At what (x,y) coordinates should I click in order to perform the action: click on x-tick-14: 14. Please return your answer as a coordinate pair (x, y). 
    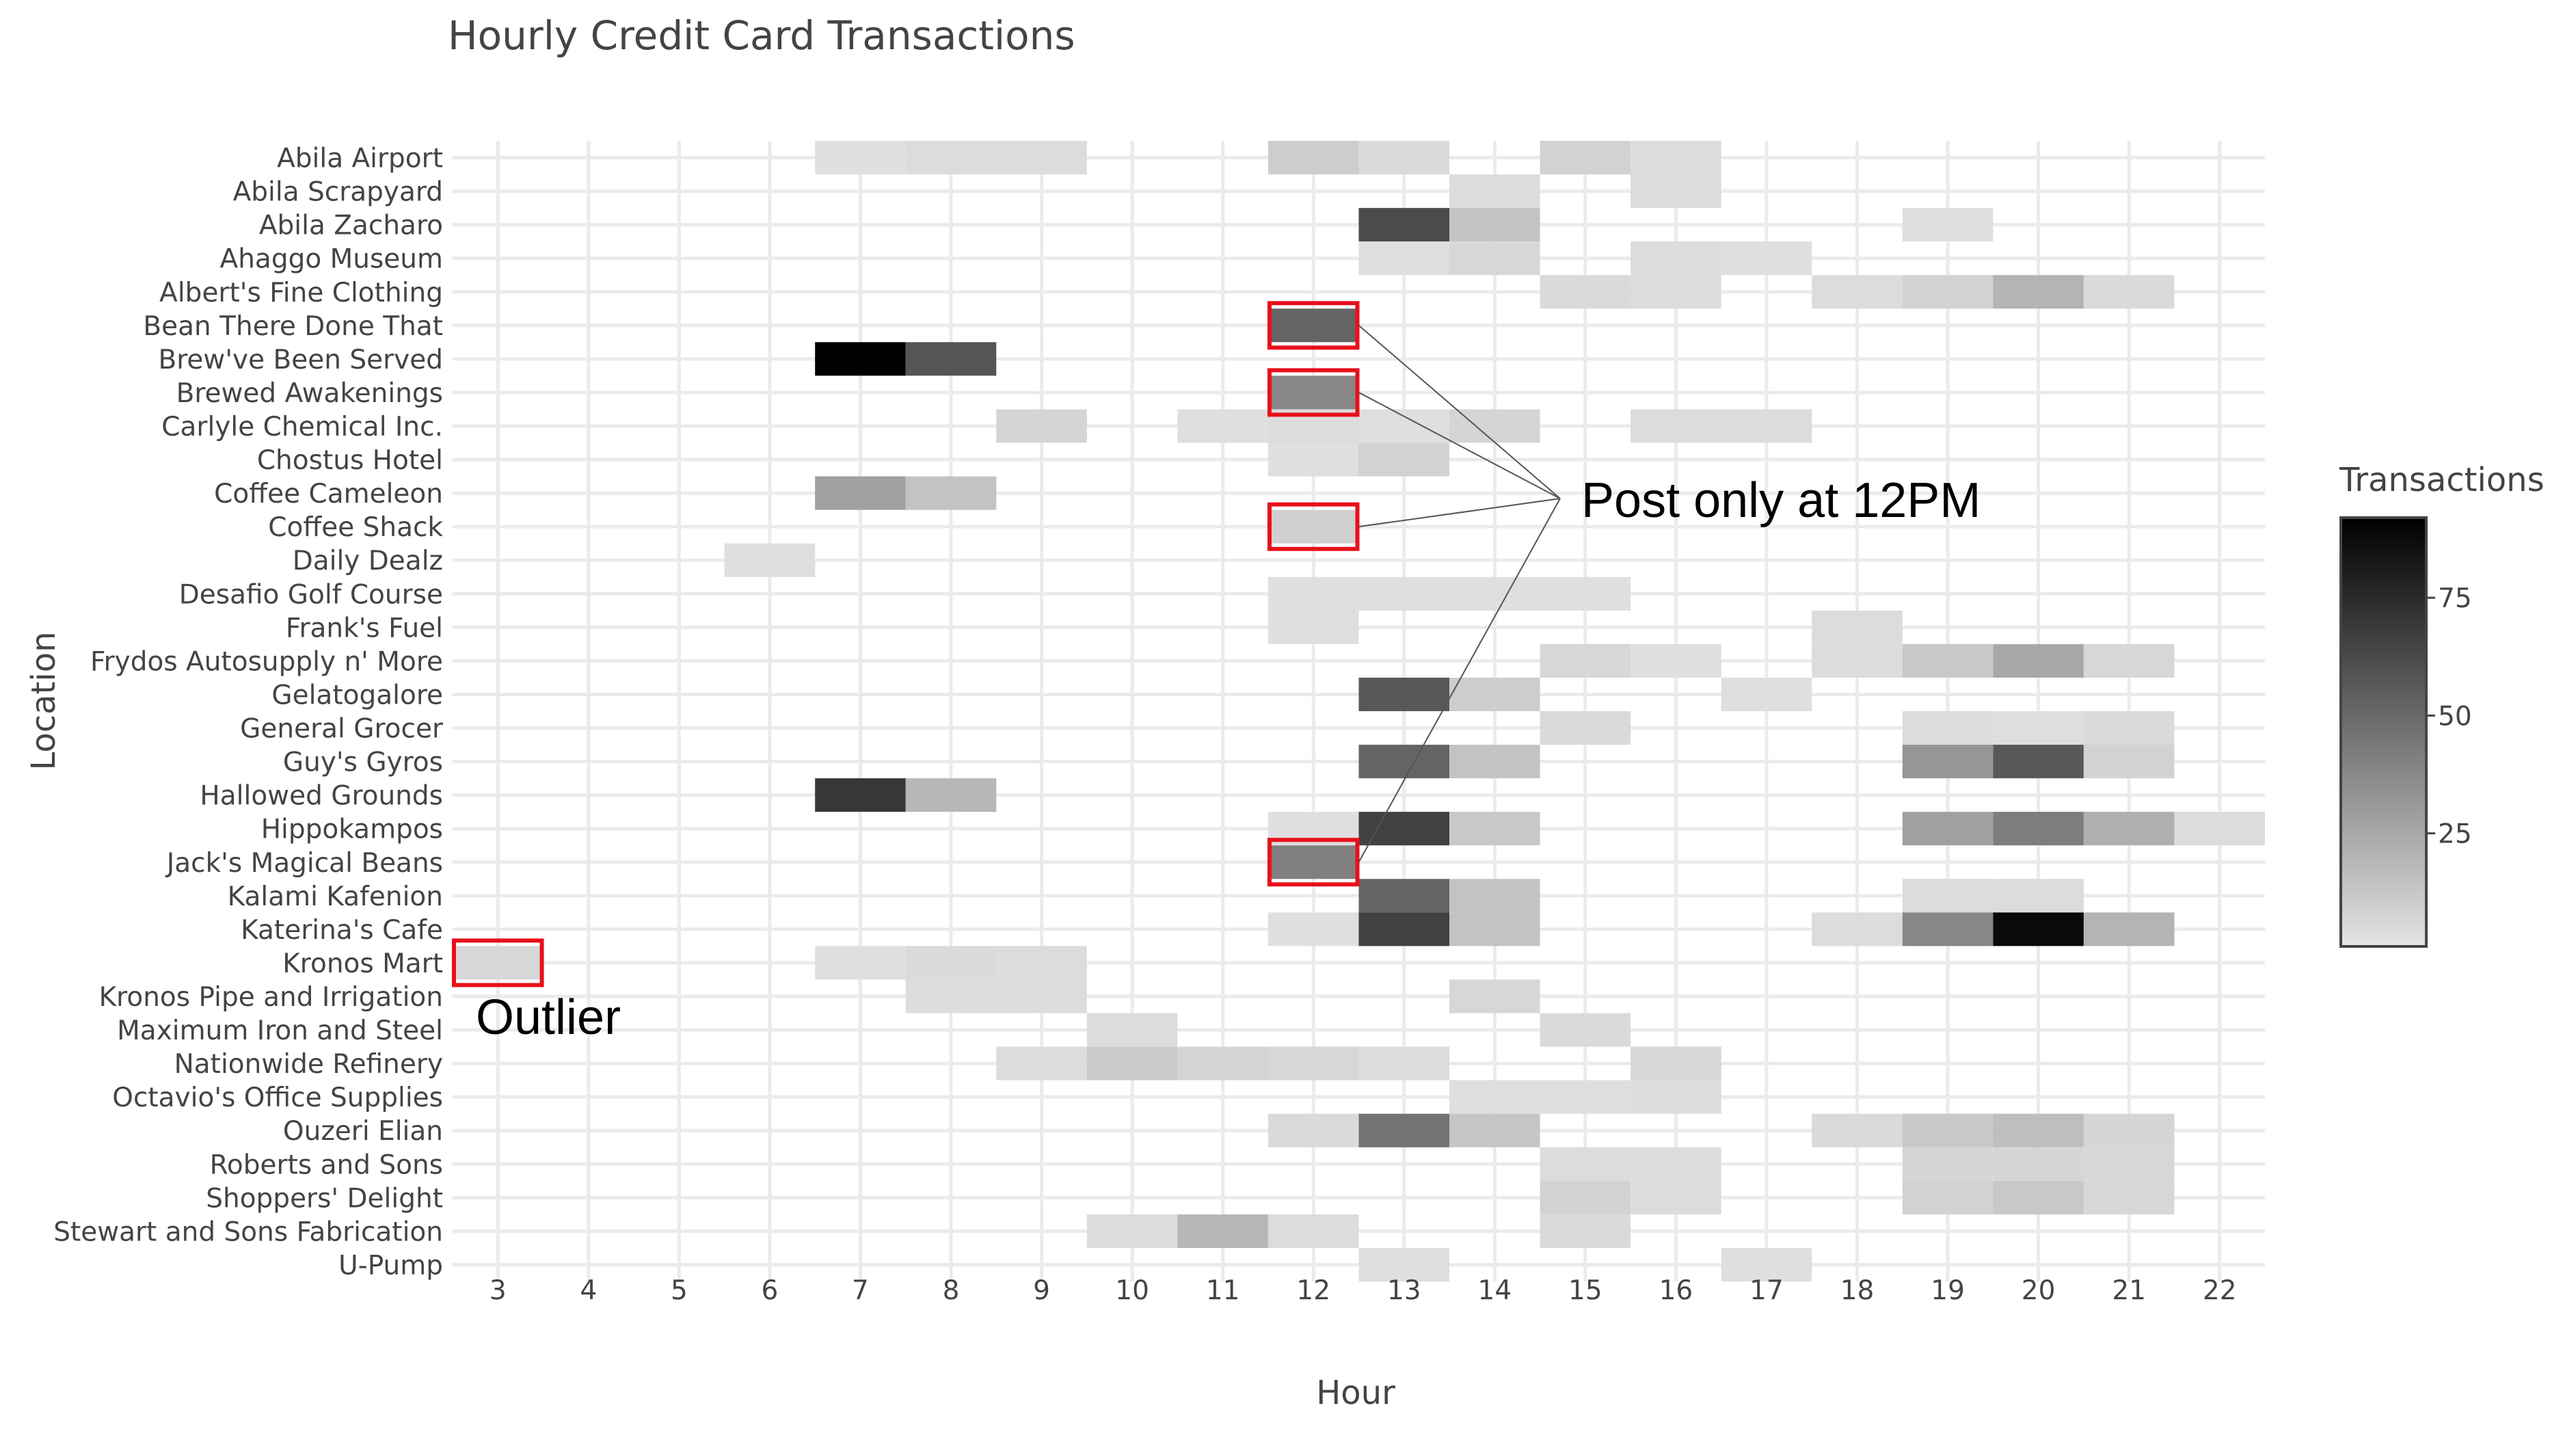
    Looking at the image, I should click on (1495, 1290).